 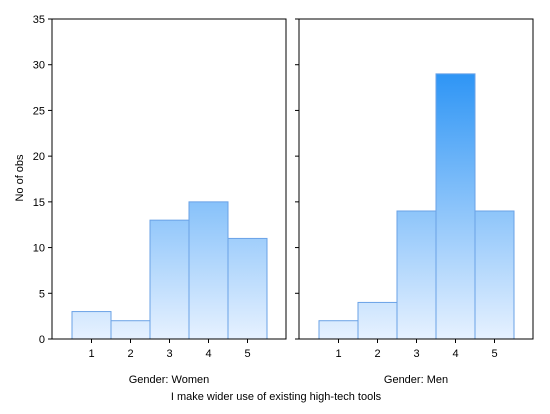 I want to click on y-tick-label: 10, so click(x=39, y=249).